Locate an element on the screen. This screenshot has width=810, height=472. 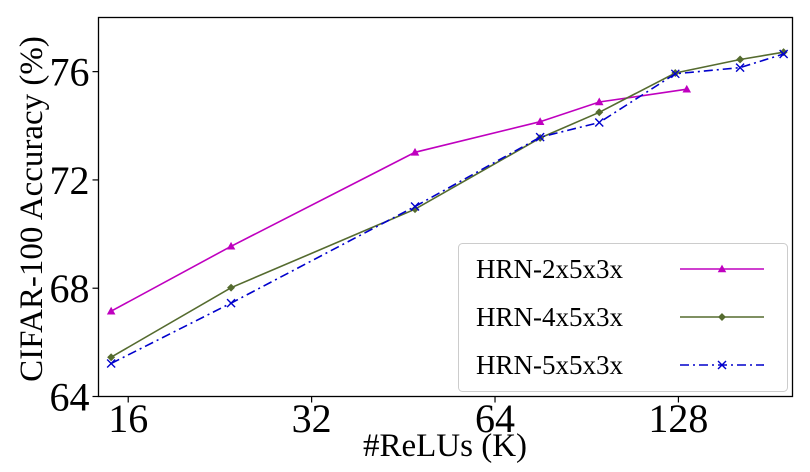
legend-label: HRN-2x5x3x is located at coordinates (549, 269).